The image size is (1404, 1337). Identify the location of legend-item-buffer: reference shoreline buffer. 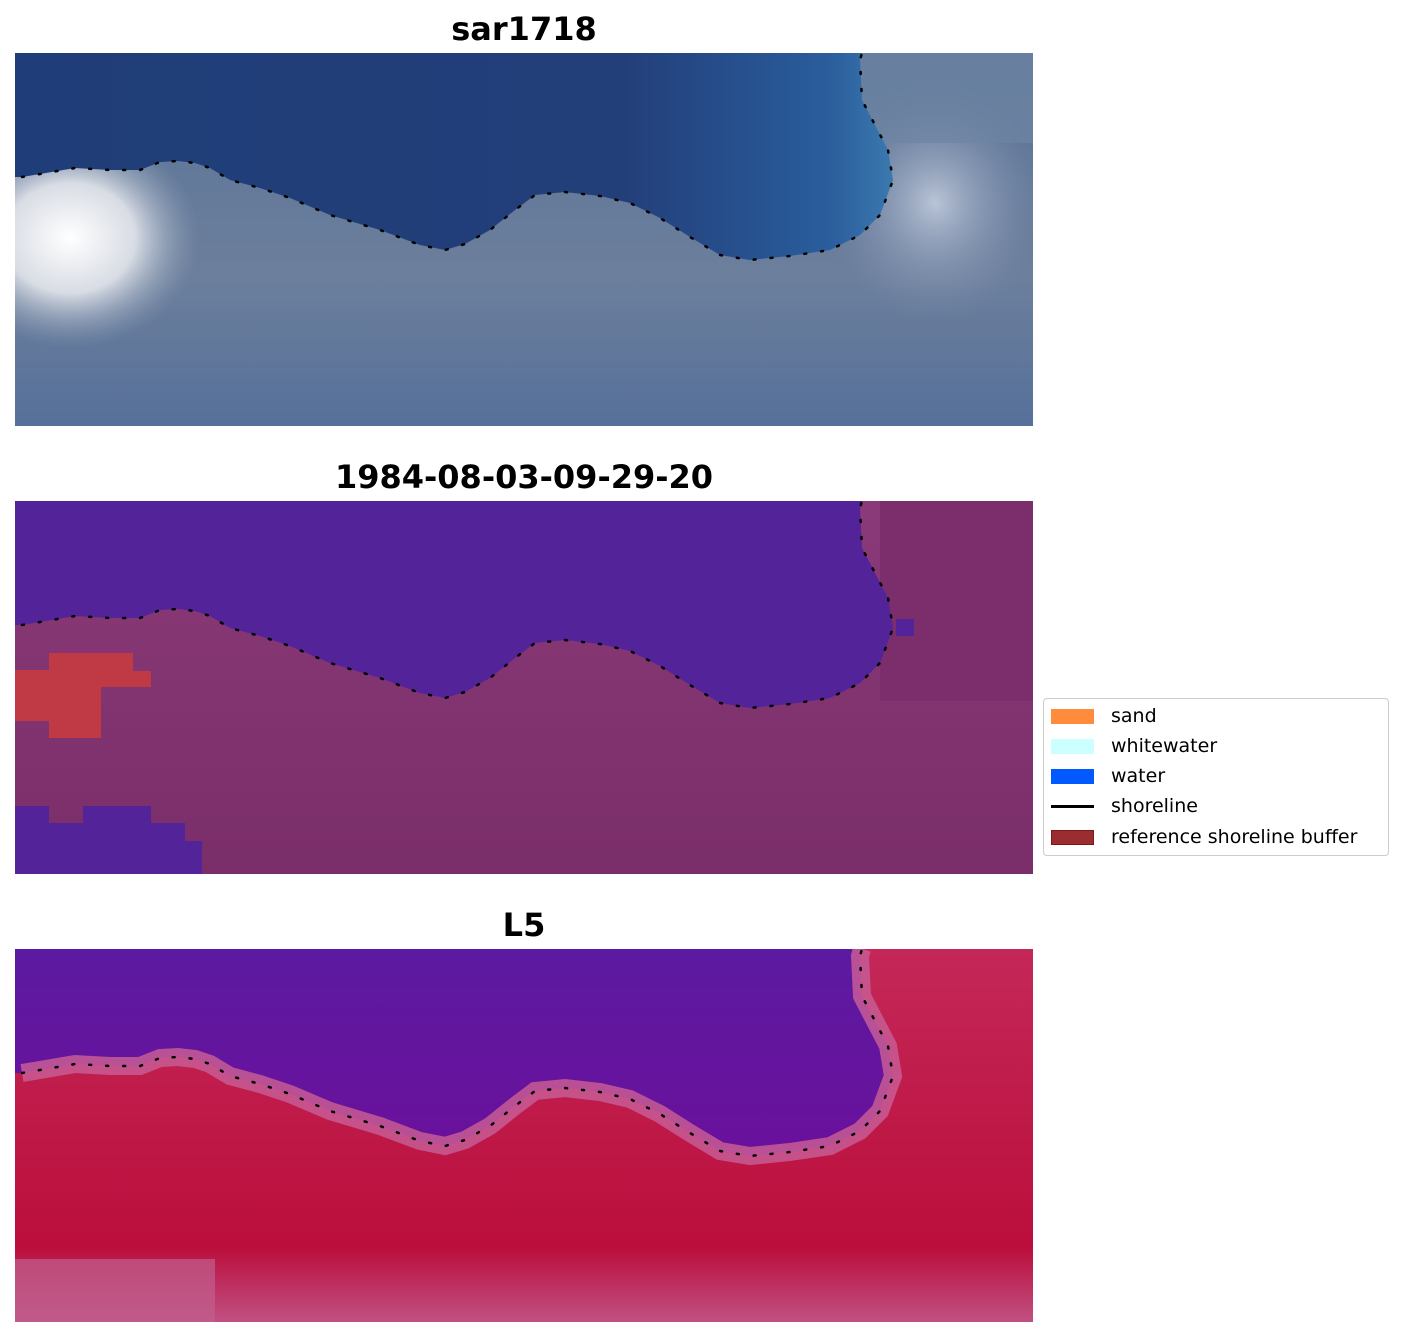
(1204, 837).